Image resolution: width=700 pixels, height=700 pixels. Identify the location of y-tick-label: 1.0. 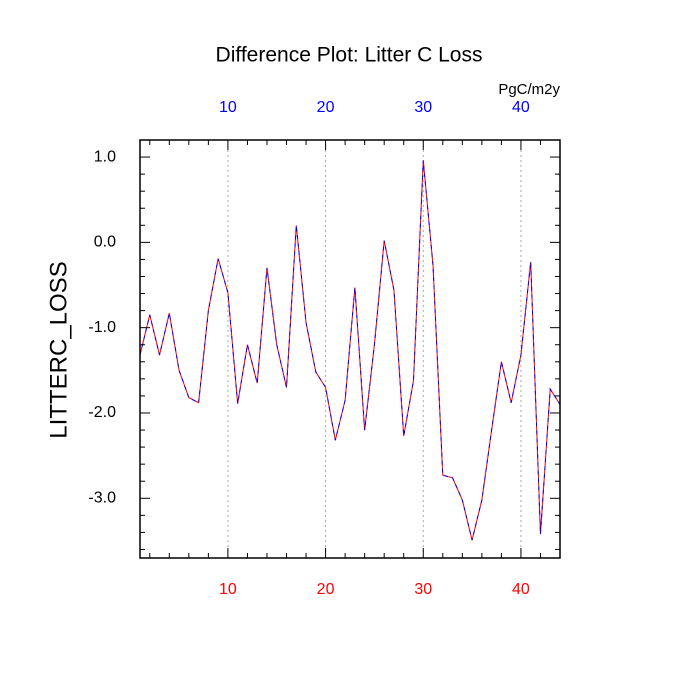
(105, 156).